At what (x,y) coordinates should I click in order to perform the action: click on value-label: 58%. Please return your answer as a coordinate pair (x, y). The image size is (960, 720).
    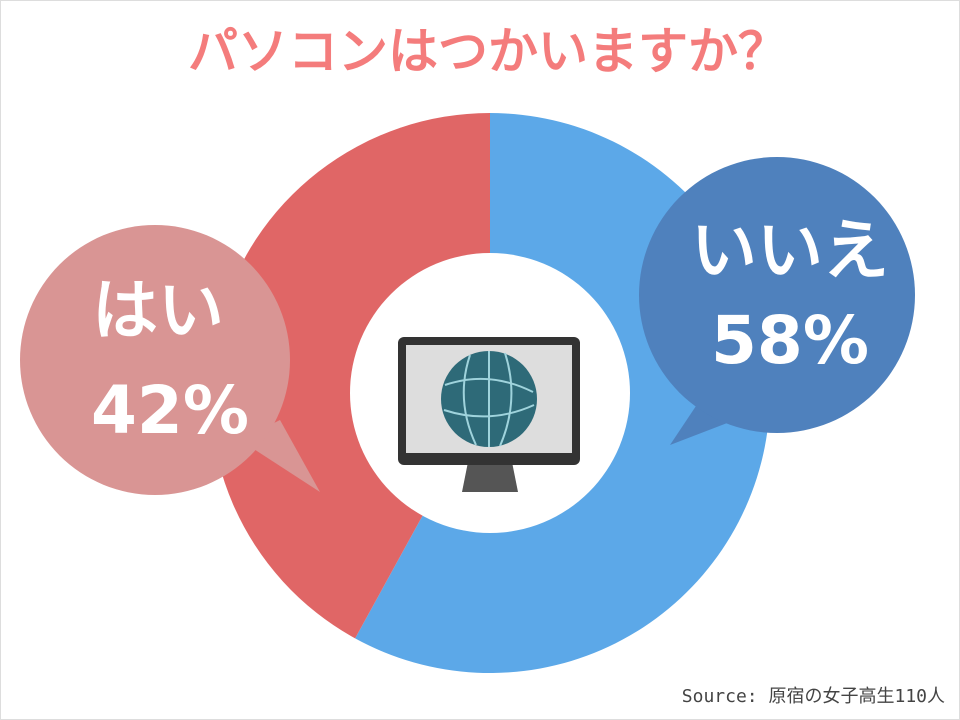
    Looking at the image, I should click on (790, 340).